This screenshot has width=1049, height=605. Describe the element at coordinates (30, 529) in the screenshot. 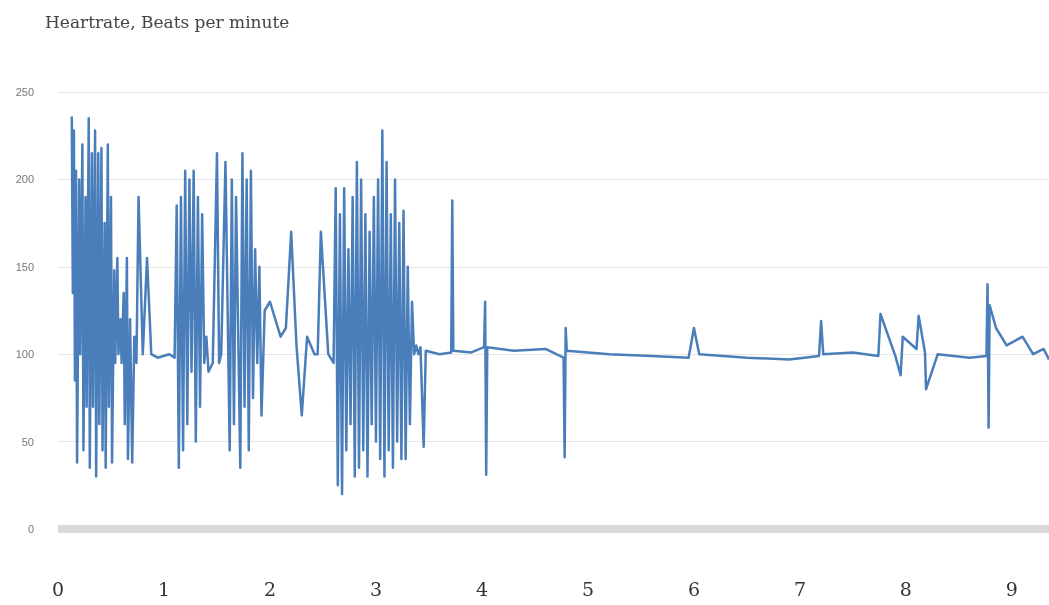

I see `y-tick-label: 0` at that location.